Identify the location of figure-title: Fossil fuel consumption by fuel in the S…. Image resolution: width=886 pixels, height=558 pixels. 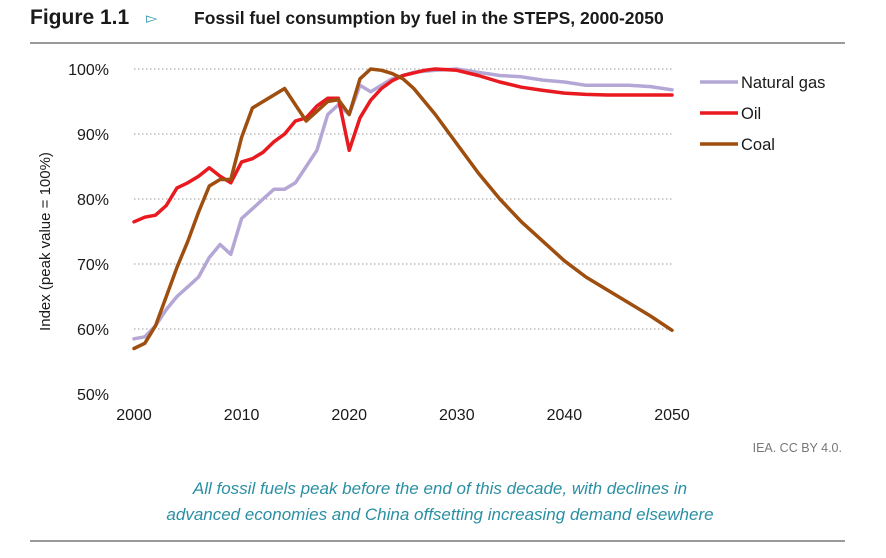
(429, 18).